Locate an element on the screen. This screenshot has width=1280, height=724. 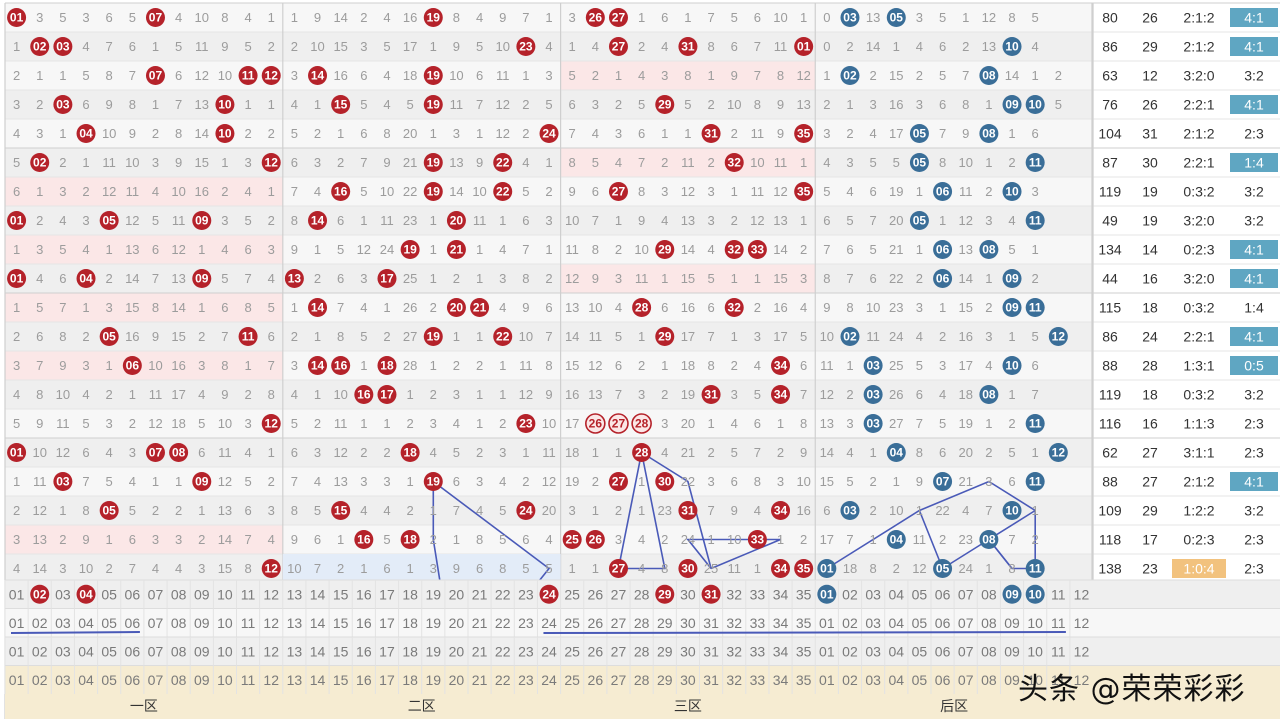
miss-count: 13 is located at coordinates (873, 17).